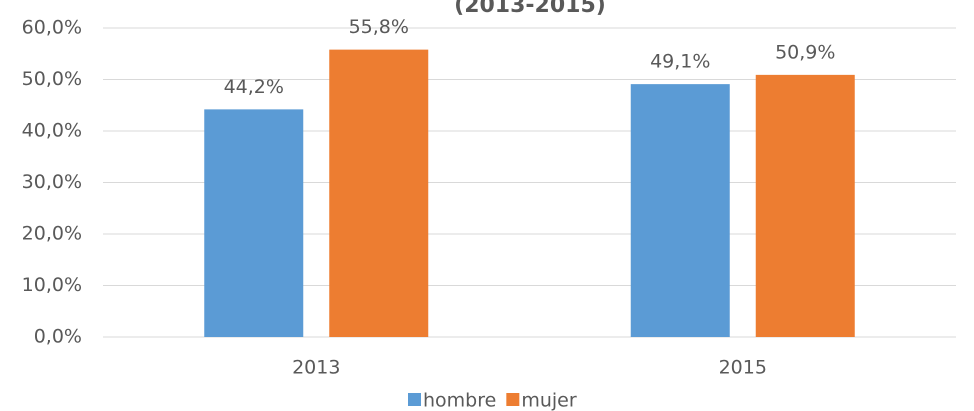 This screenshot has width=974, height=411. What do you see at coordinates (805, 52) in the screenshot?
I see `value-label: 50,9%` at bounding box center [805, 52].